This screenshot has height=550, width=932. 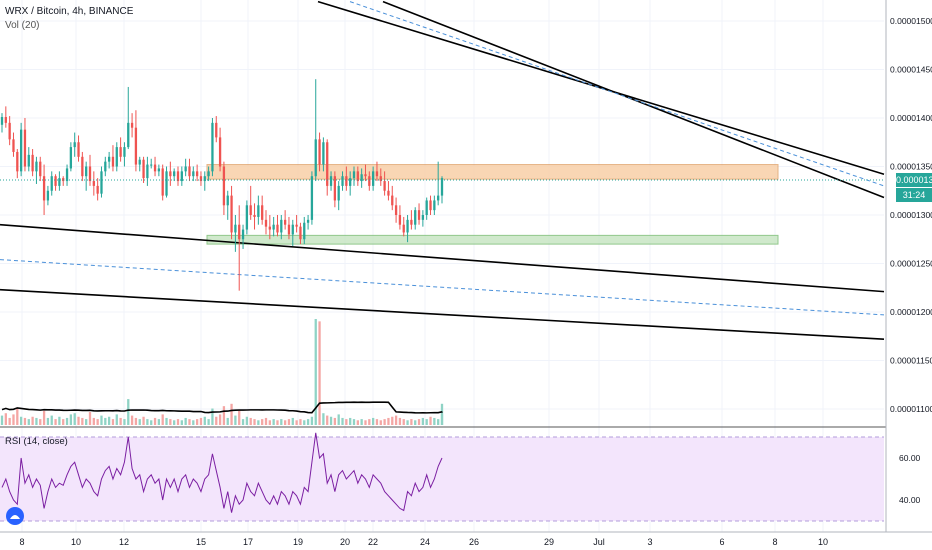 What do you see at coordinates (911, 215) in the screenshot?
I see `price-tick-label: 0.00001300` at bounding box center [911, 215].